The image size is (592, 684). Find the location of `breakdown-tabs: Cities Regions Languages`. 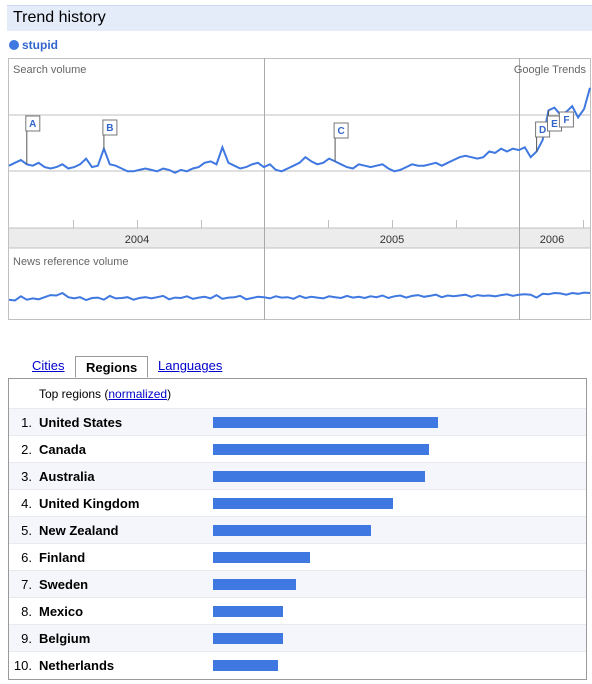

breakdown-tabs: Cities Regions Languages is located at coordinates (299, 368).